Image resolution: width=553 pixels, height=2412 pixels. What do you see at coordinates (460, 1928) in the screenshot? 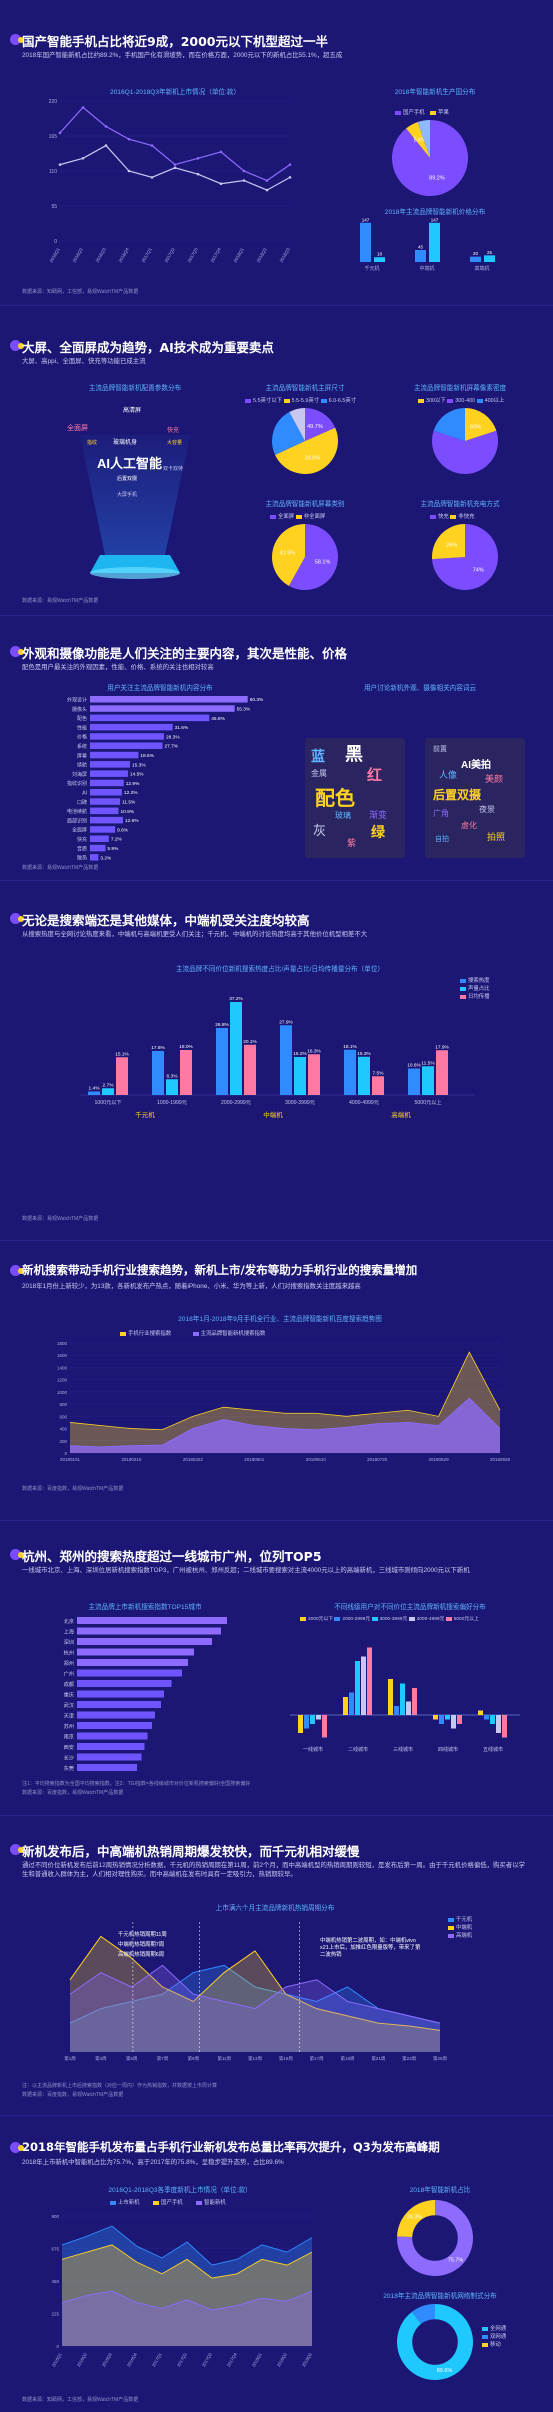
I see `legend: 千元机 中端机 高端机` at bounding box center [460, 1928].